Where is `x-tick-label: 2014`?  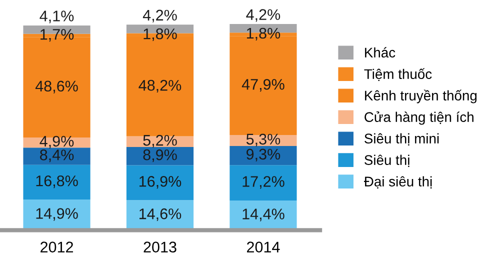
x-tick-label: 2014 is located at coordinates (263, 247).